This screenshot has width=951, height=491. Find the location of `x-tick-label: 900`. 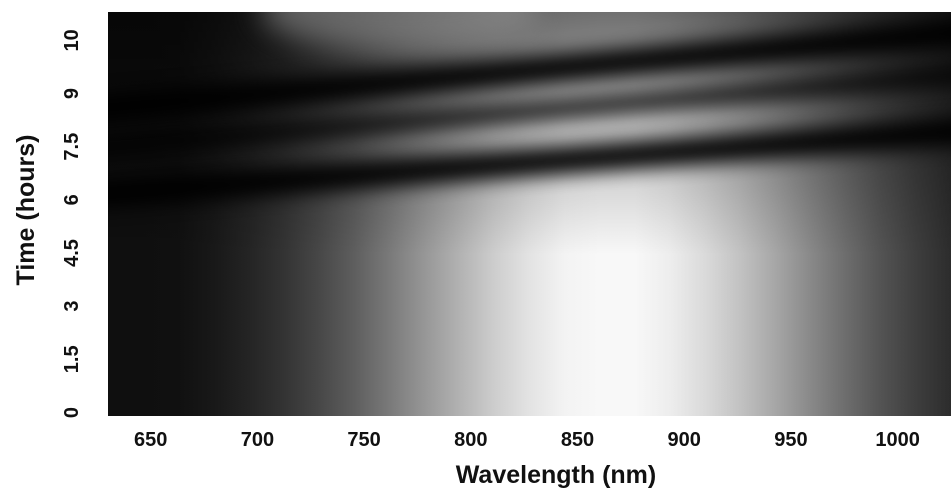

x-tick-label: 900 is located at coordinates (684, 440).